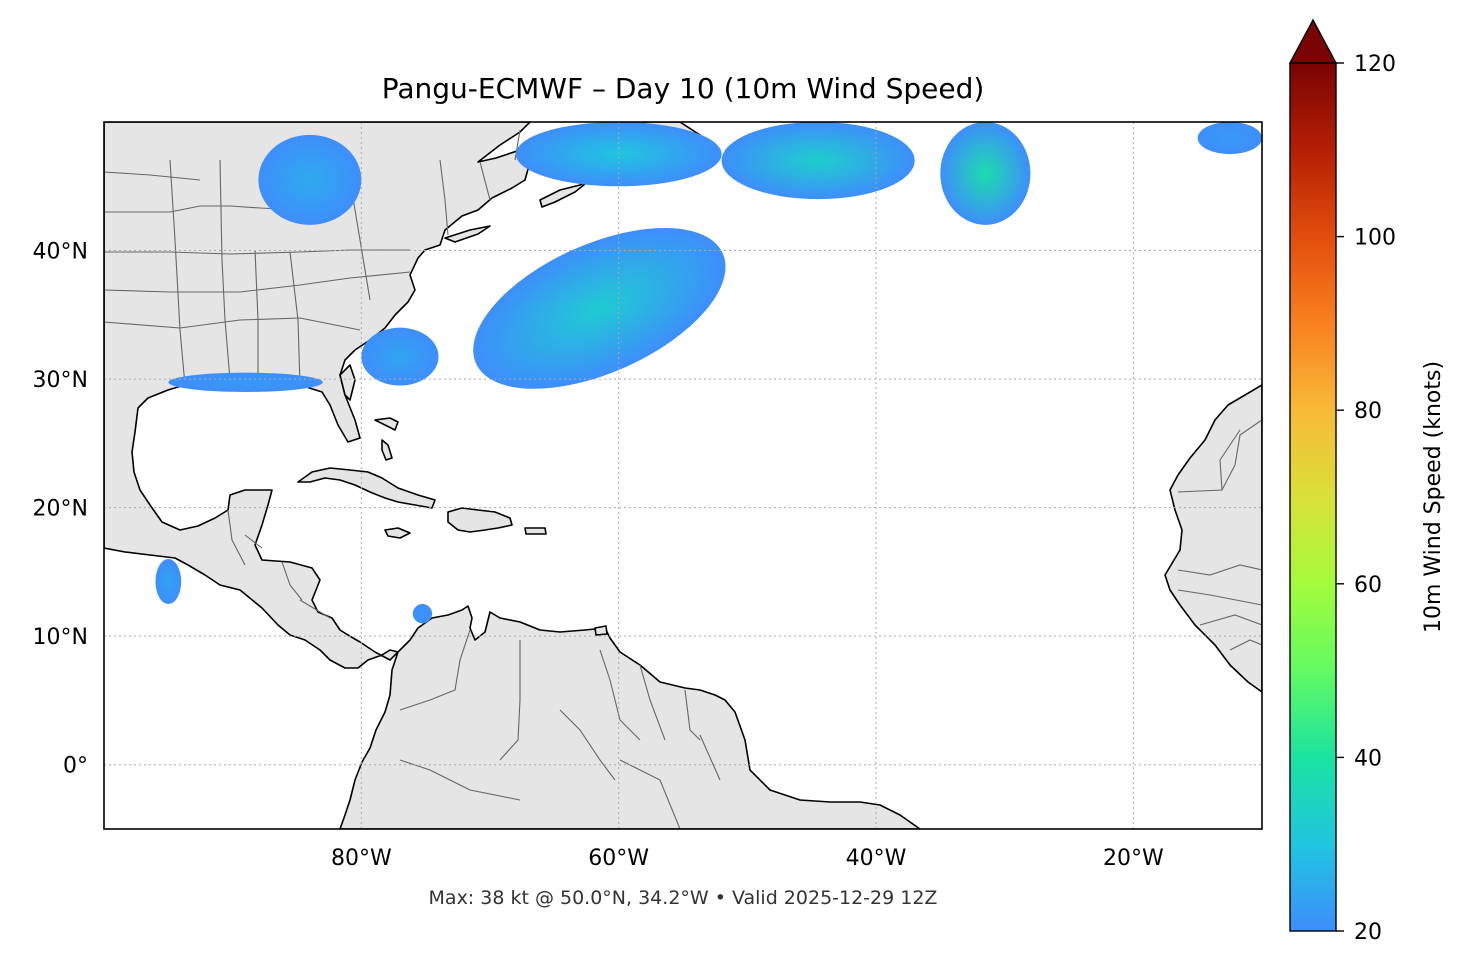  I want to click on puerto-rico, so click(535, 531).